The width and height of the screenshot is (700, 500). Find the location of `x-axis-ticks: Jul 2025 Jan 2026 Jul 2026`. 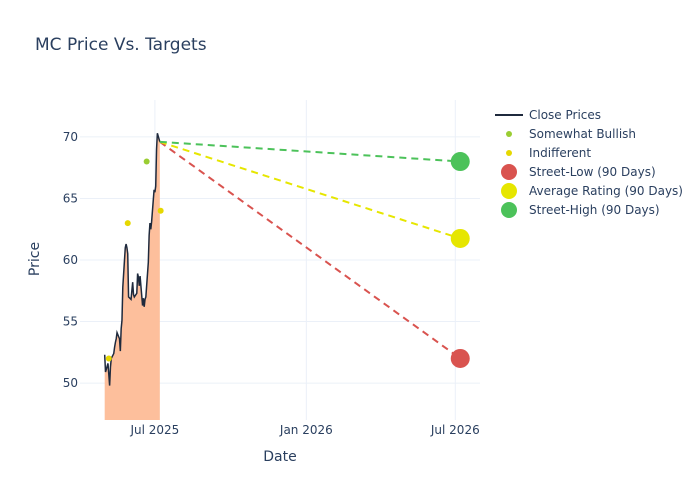

x-axis-ticks: Jul 2025 Jan 2026 Jul 2026 is located at coordinates (304, 430).